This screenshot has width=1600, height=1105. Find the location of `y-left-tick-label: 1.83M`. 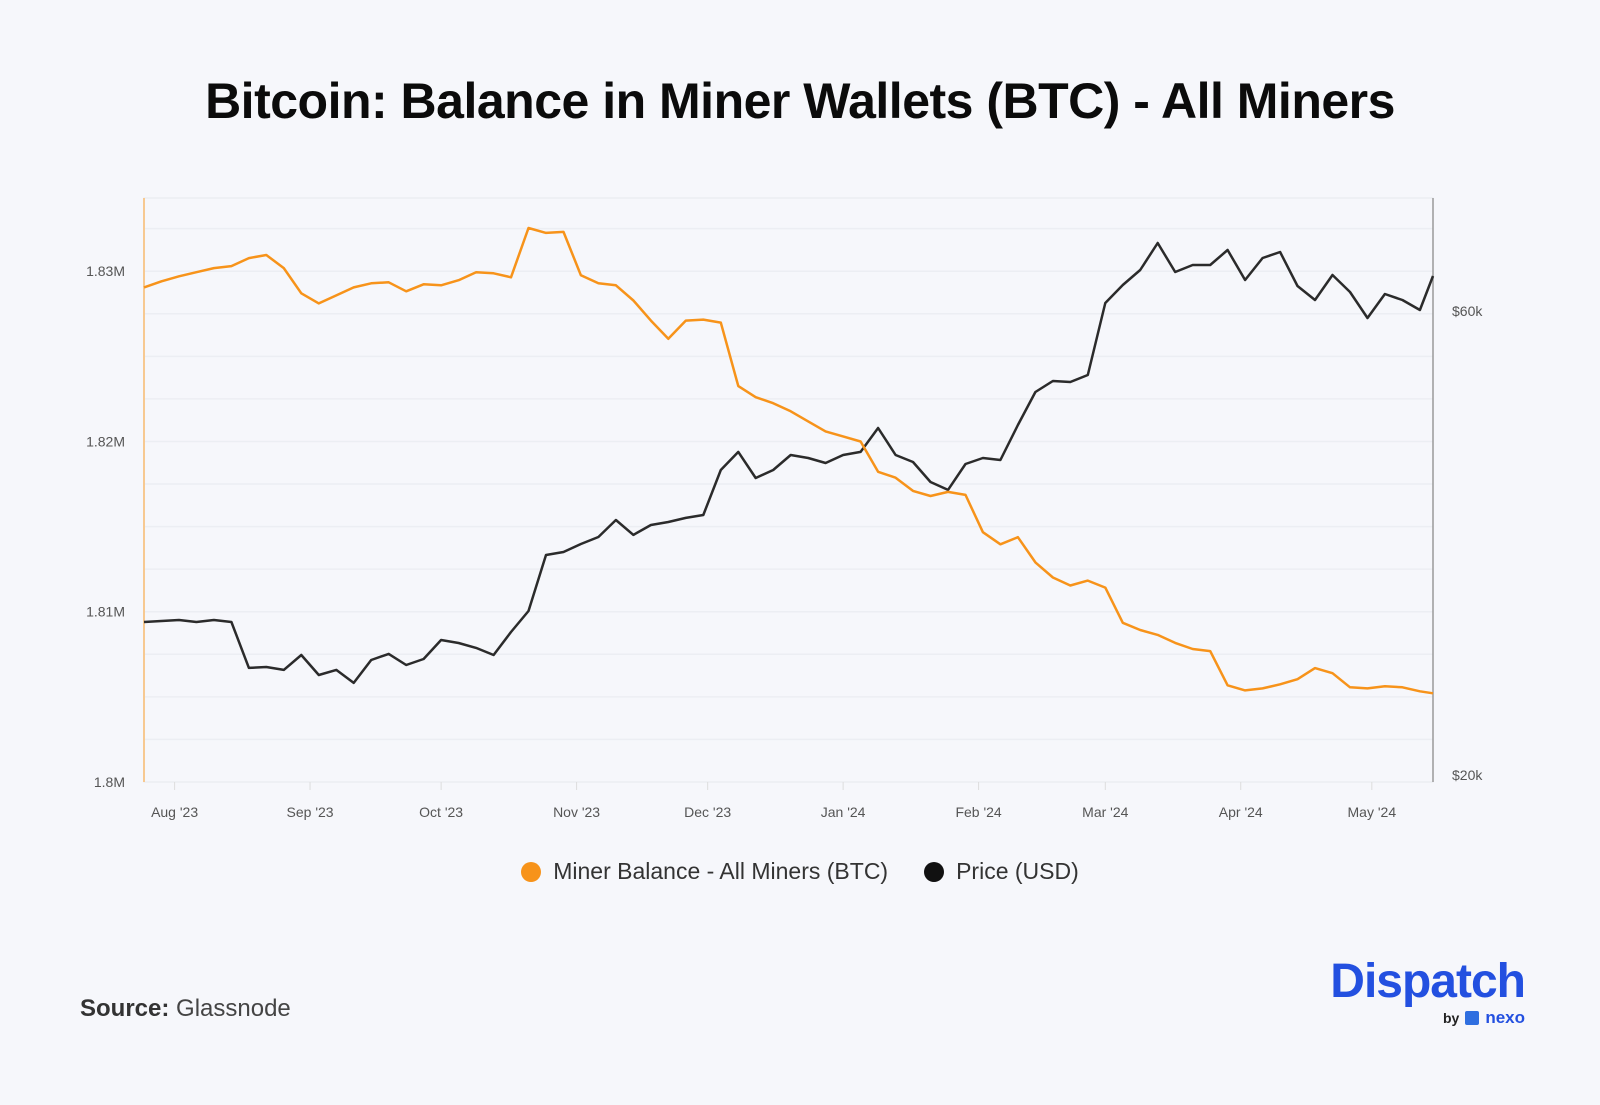

y-left-tick-label: 1.83M is located at coordinates (105, 271).